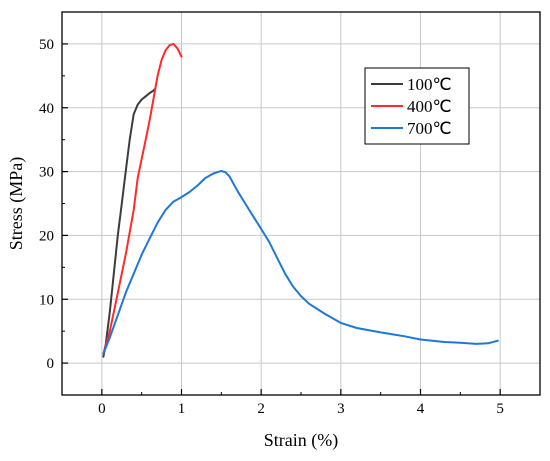  I want to click on y-tick-label: 0, so click(51, 364).